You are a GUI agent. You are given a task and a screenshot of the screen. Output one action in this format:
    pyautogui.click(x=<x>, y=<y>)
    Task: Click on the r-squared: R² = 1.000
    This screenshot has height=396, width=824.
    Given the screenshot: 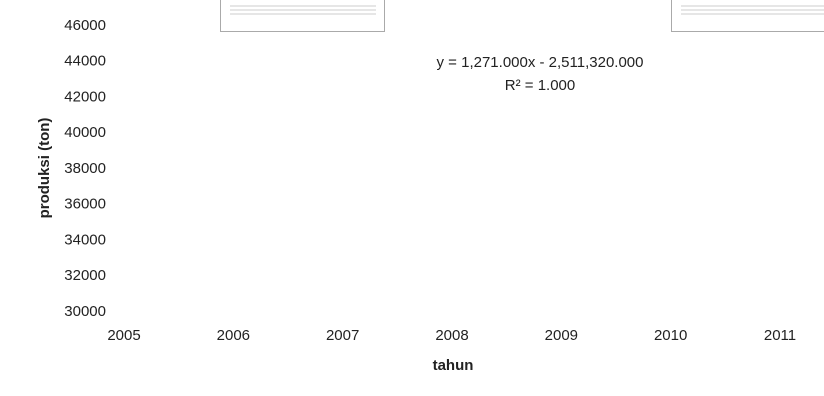 What is the action you would take?
    pyautogui.click(x=540, y=85)
    